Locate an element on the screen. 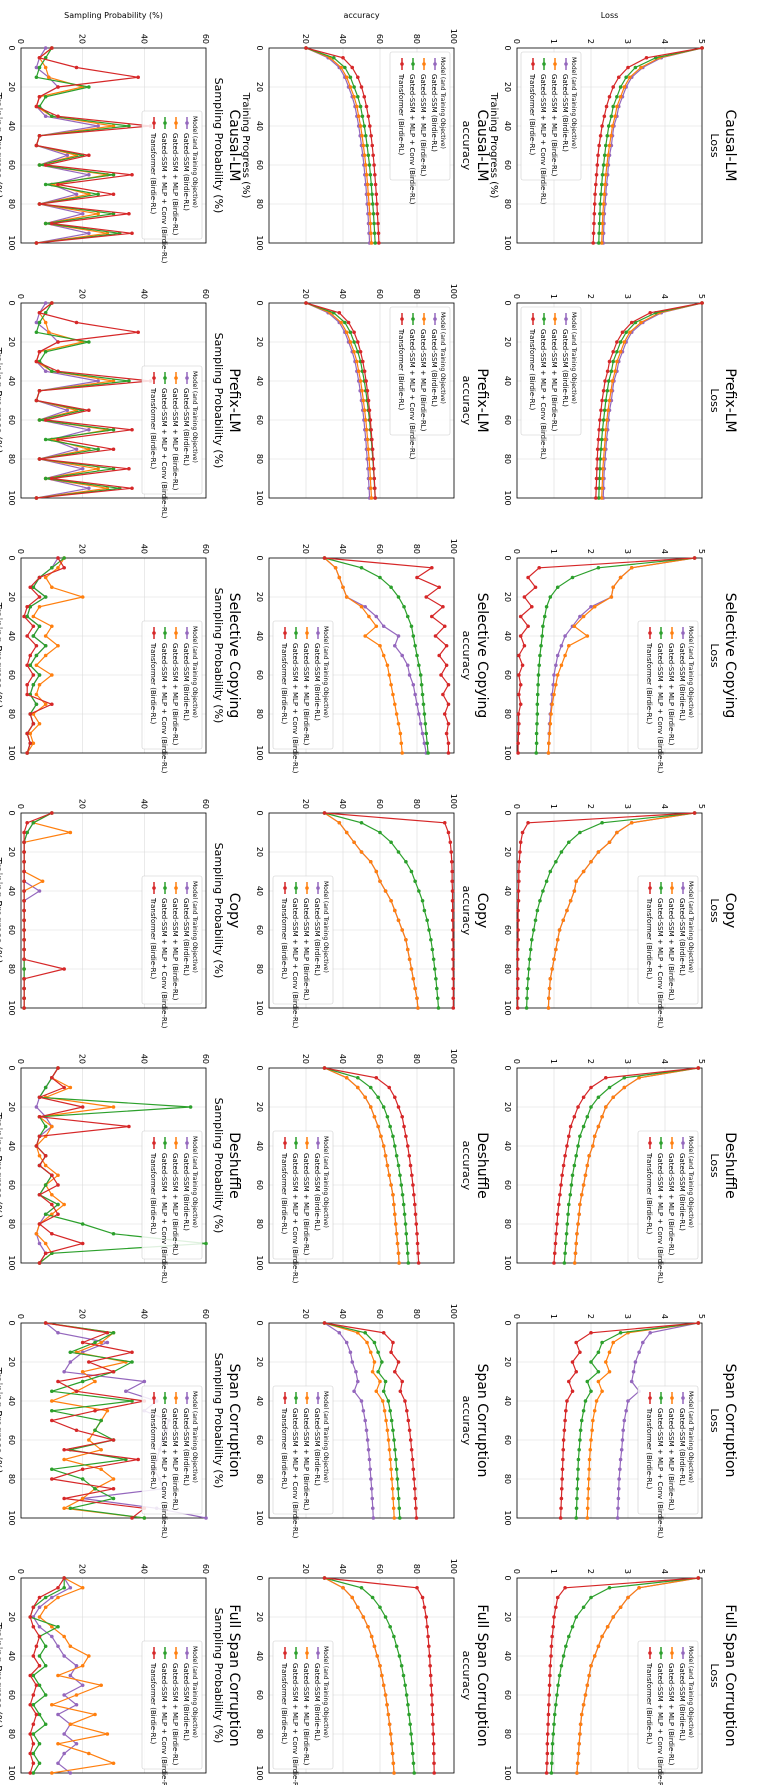 The height and width of the screenshot is (1785, 772). x-tick-label: 0 is located at coordinates (259, 1577).